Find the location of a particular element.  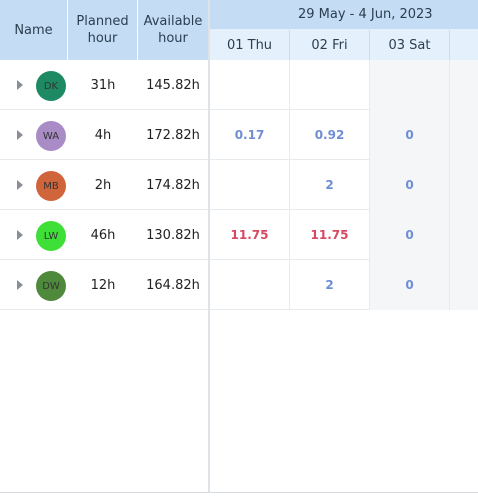

week-label: 29 May - 4 Jun, 2023 is located at coordinates (365, 14).